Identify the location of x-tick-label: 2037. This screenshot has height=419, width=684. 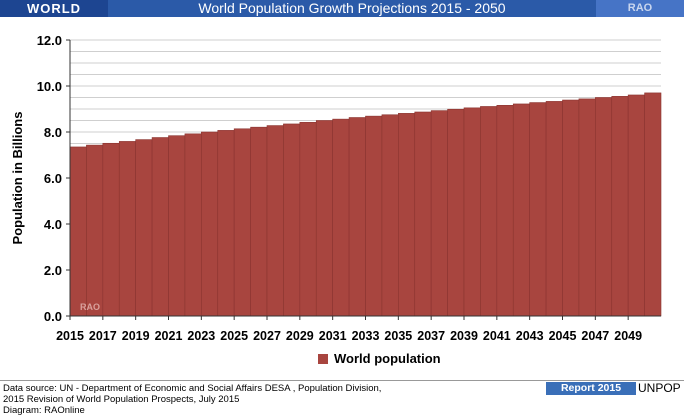
(431, 336).